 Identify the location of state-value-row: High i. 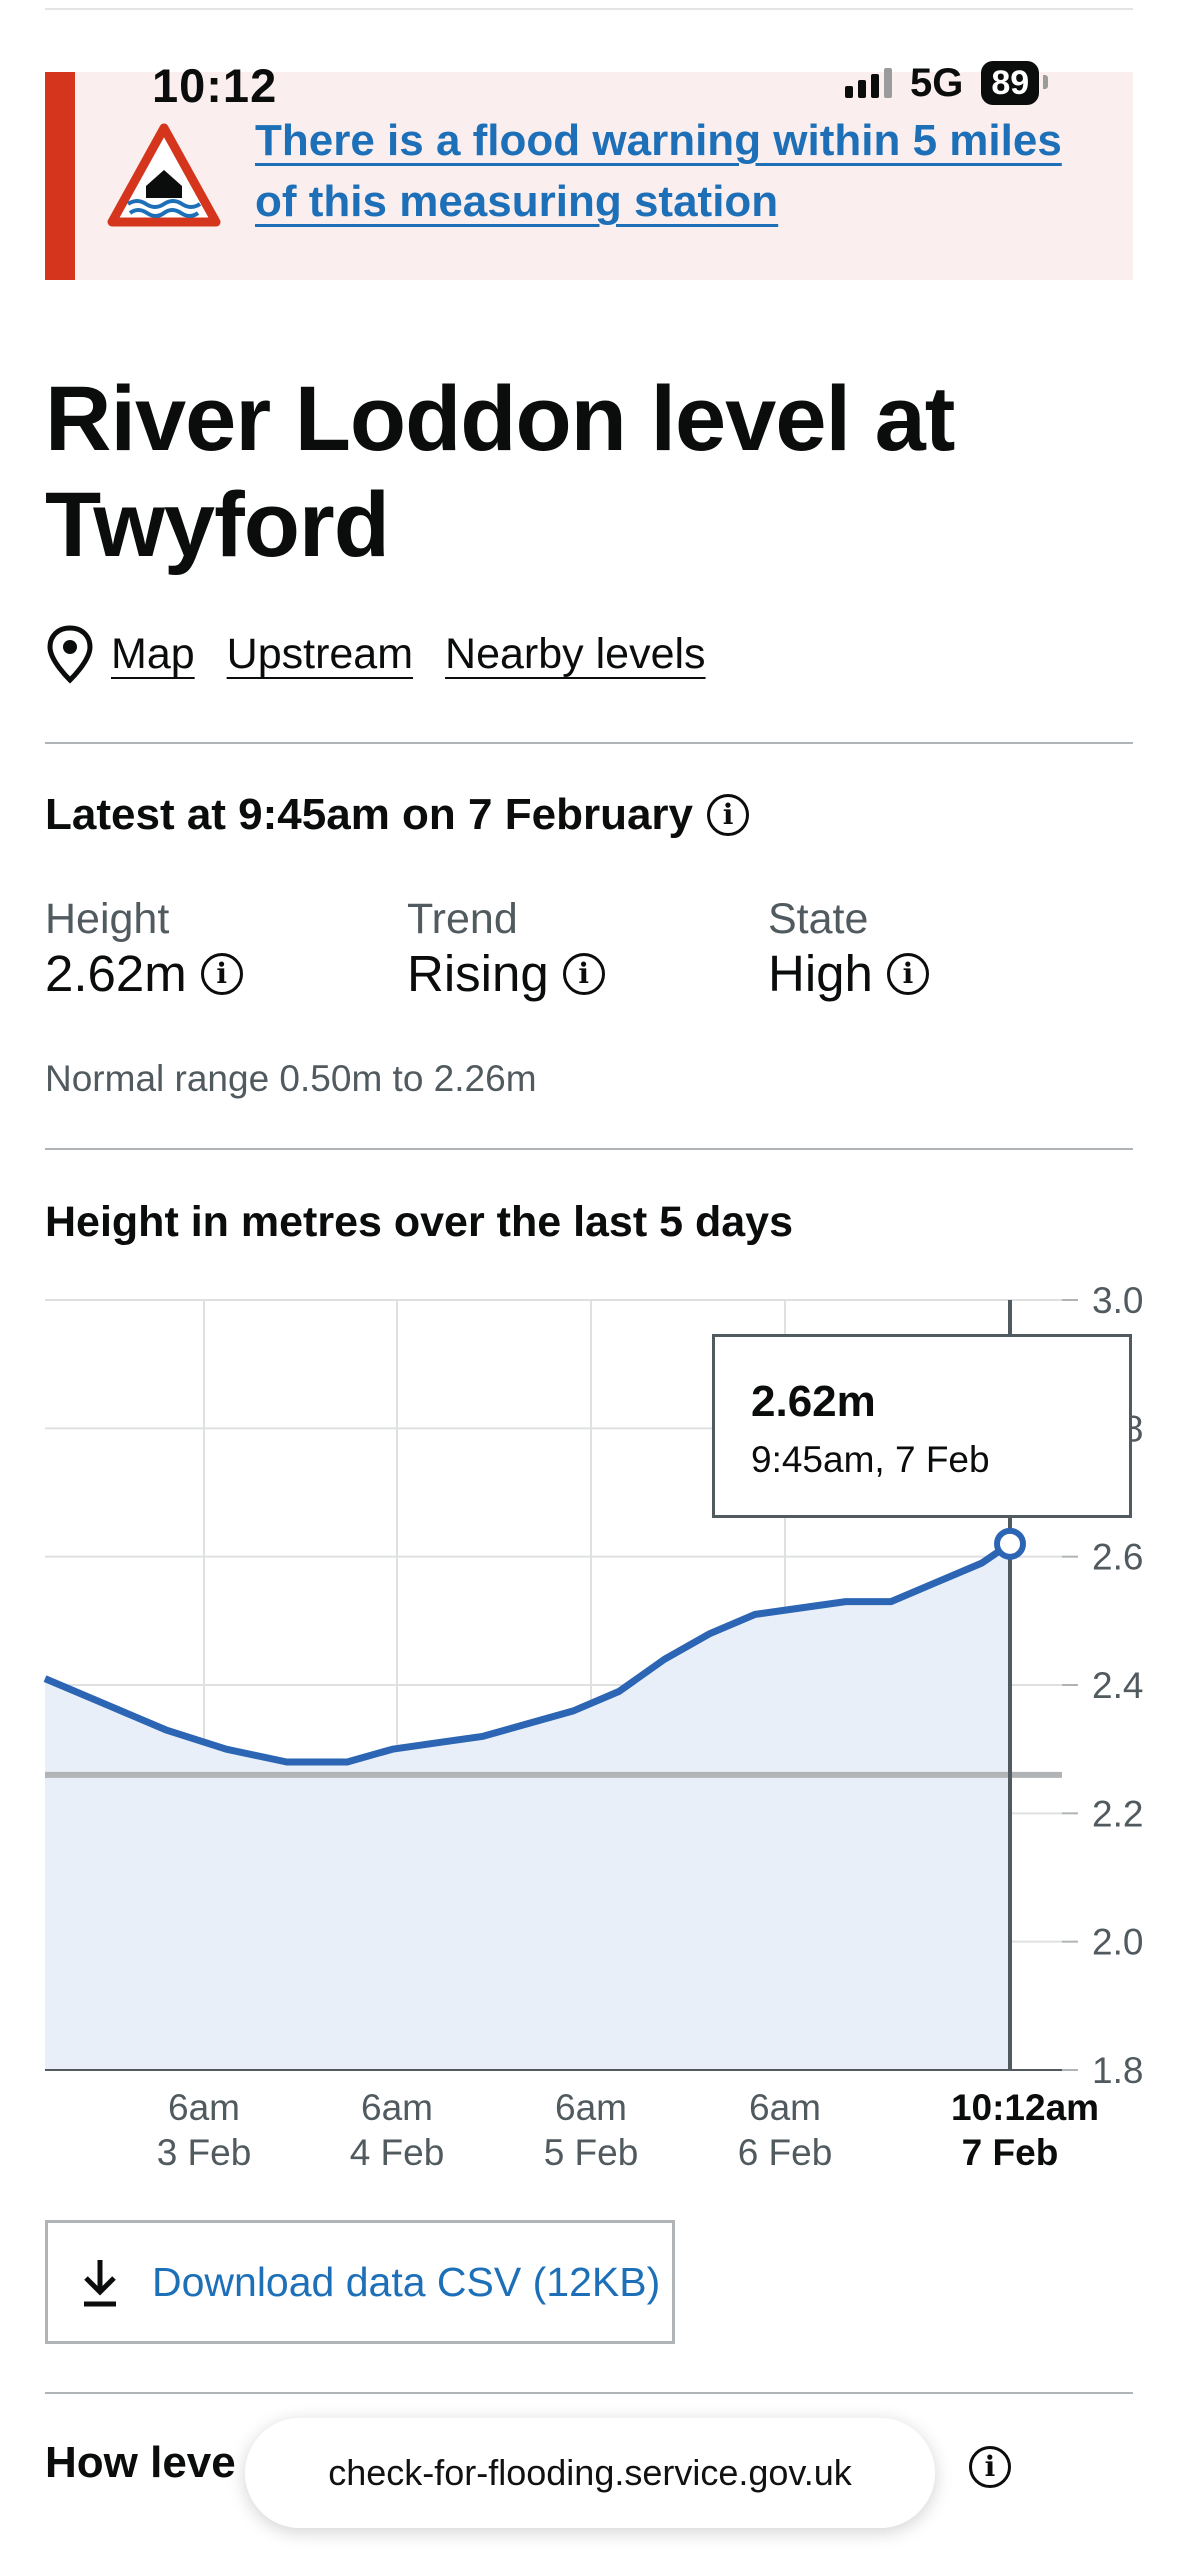
(848, 973).